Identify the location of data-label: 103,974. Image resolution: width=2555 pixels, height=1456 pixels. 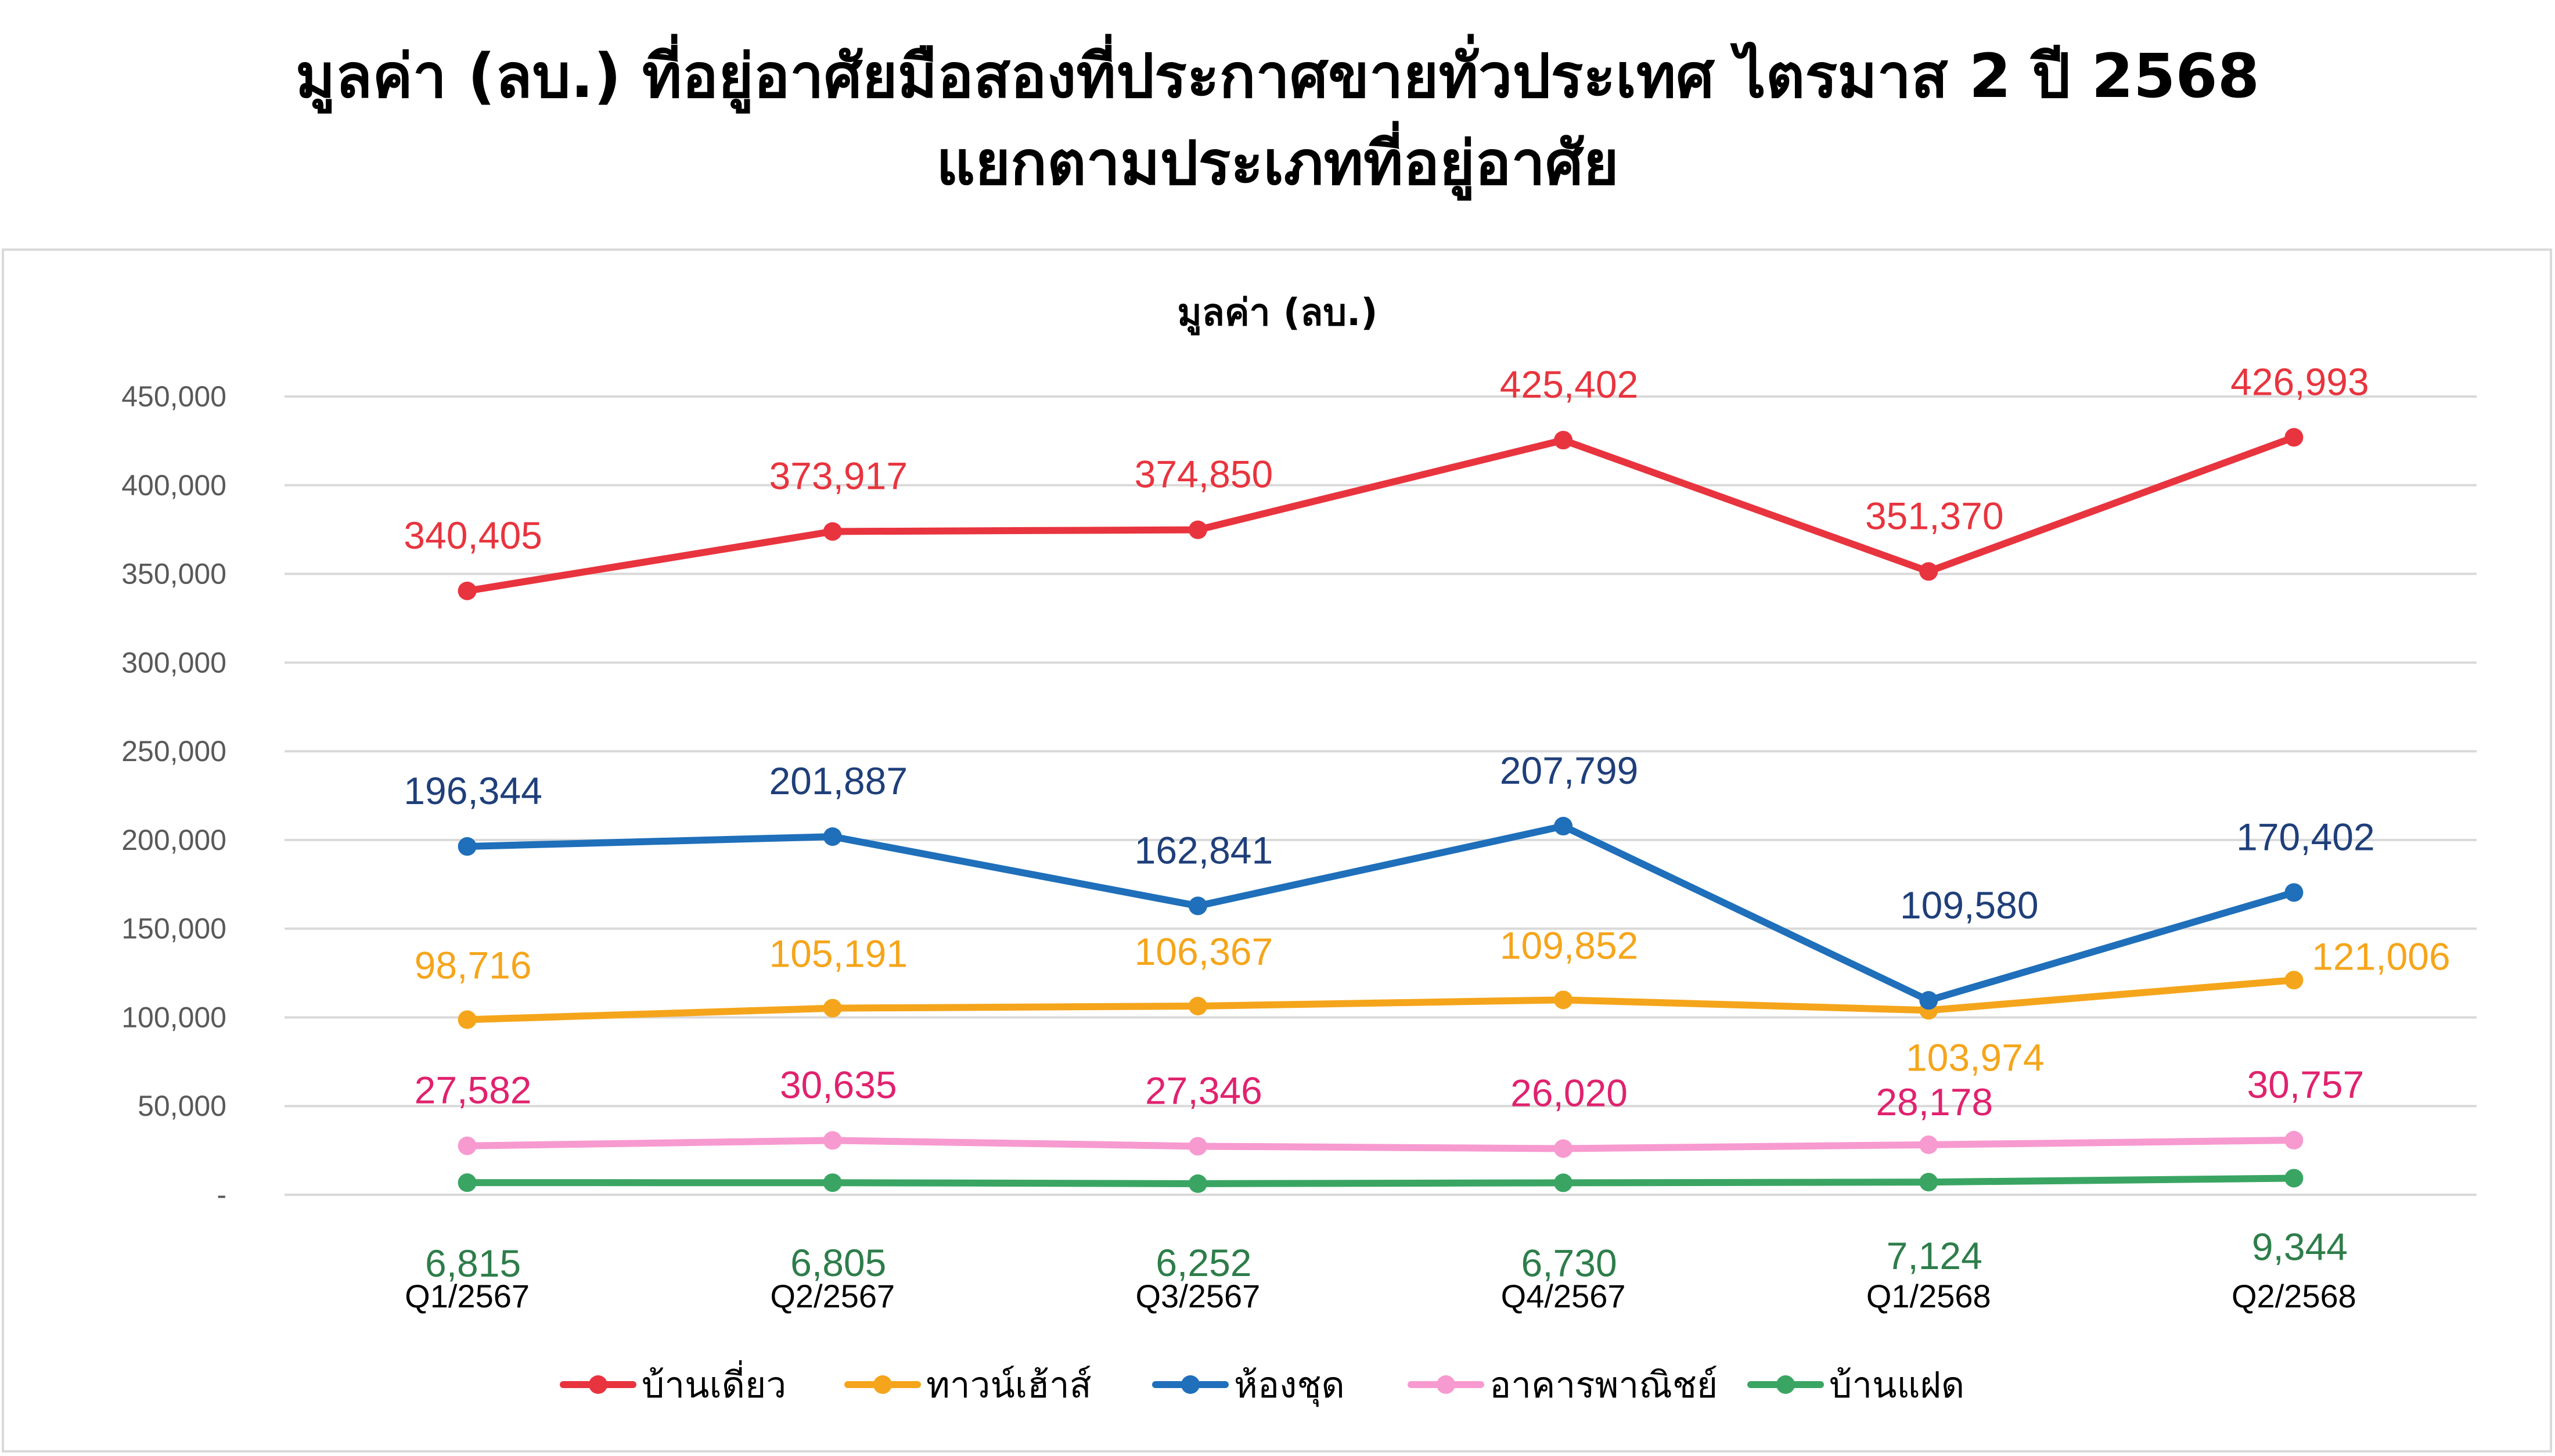
(1975, 1057).